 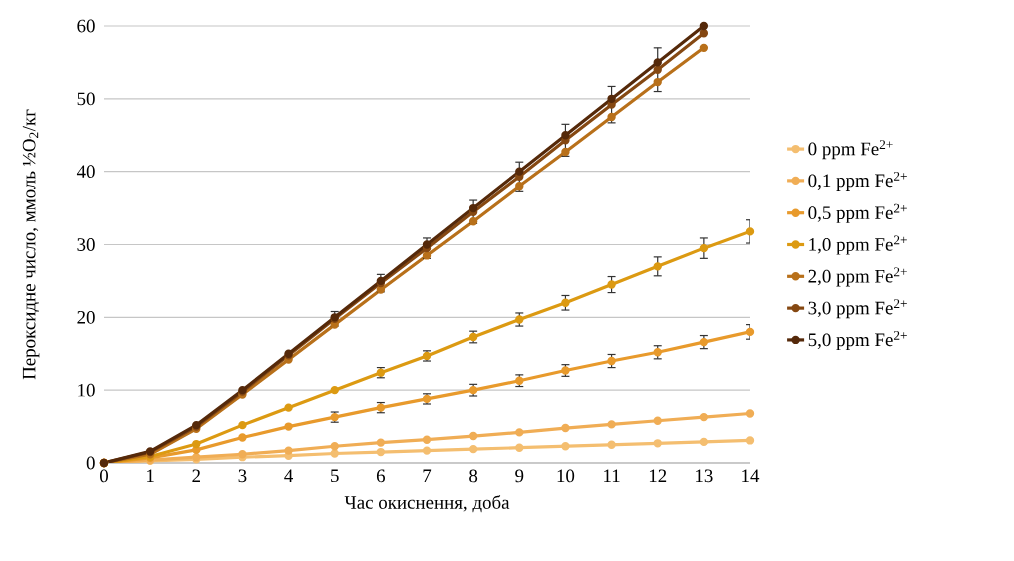 I want to click on y-axis-title: Пероксидне число, ммоль ½O$_{2}$/кг, so click(x=31, y=244).